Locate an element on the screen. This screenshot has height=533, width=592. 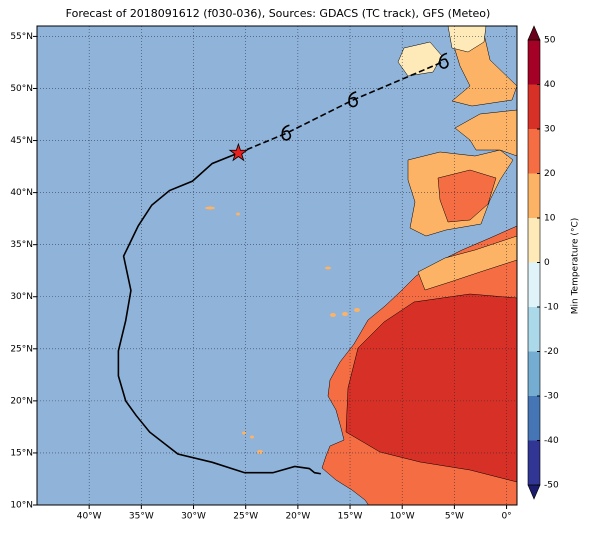
x-tick-label: 30°W is located at coordinates (193, 517).